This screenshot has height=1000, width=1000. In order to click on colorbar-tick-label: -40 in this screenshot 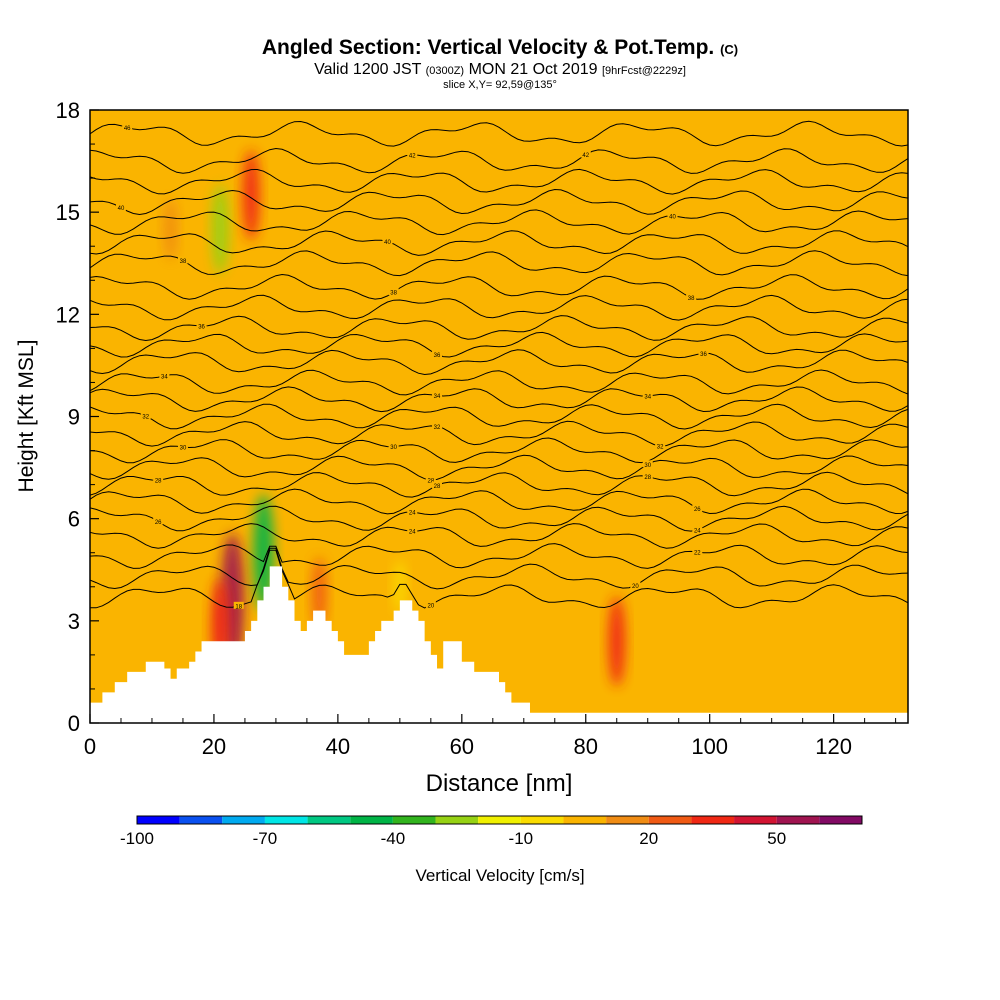, I will do `click(393, 838)`.